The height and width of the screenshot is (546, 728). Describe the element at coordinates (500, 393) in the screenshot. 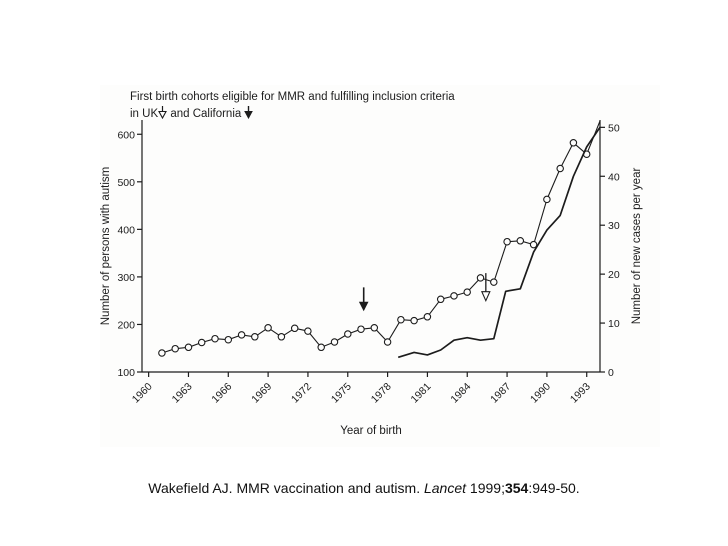

I see `x-tick-label: 1987` at that location.